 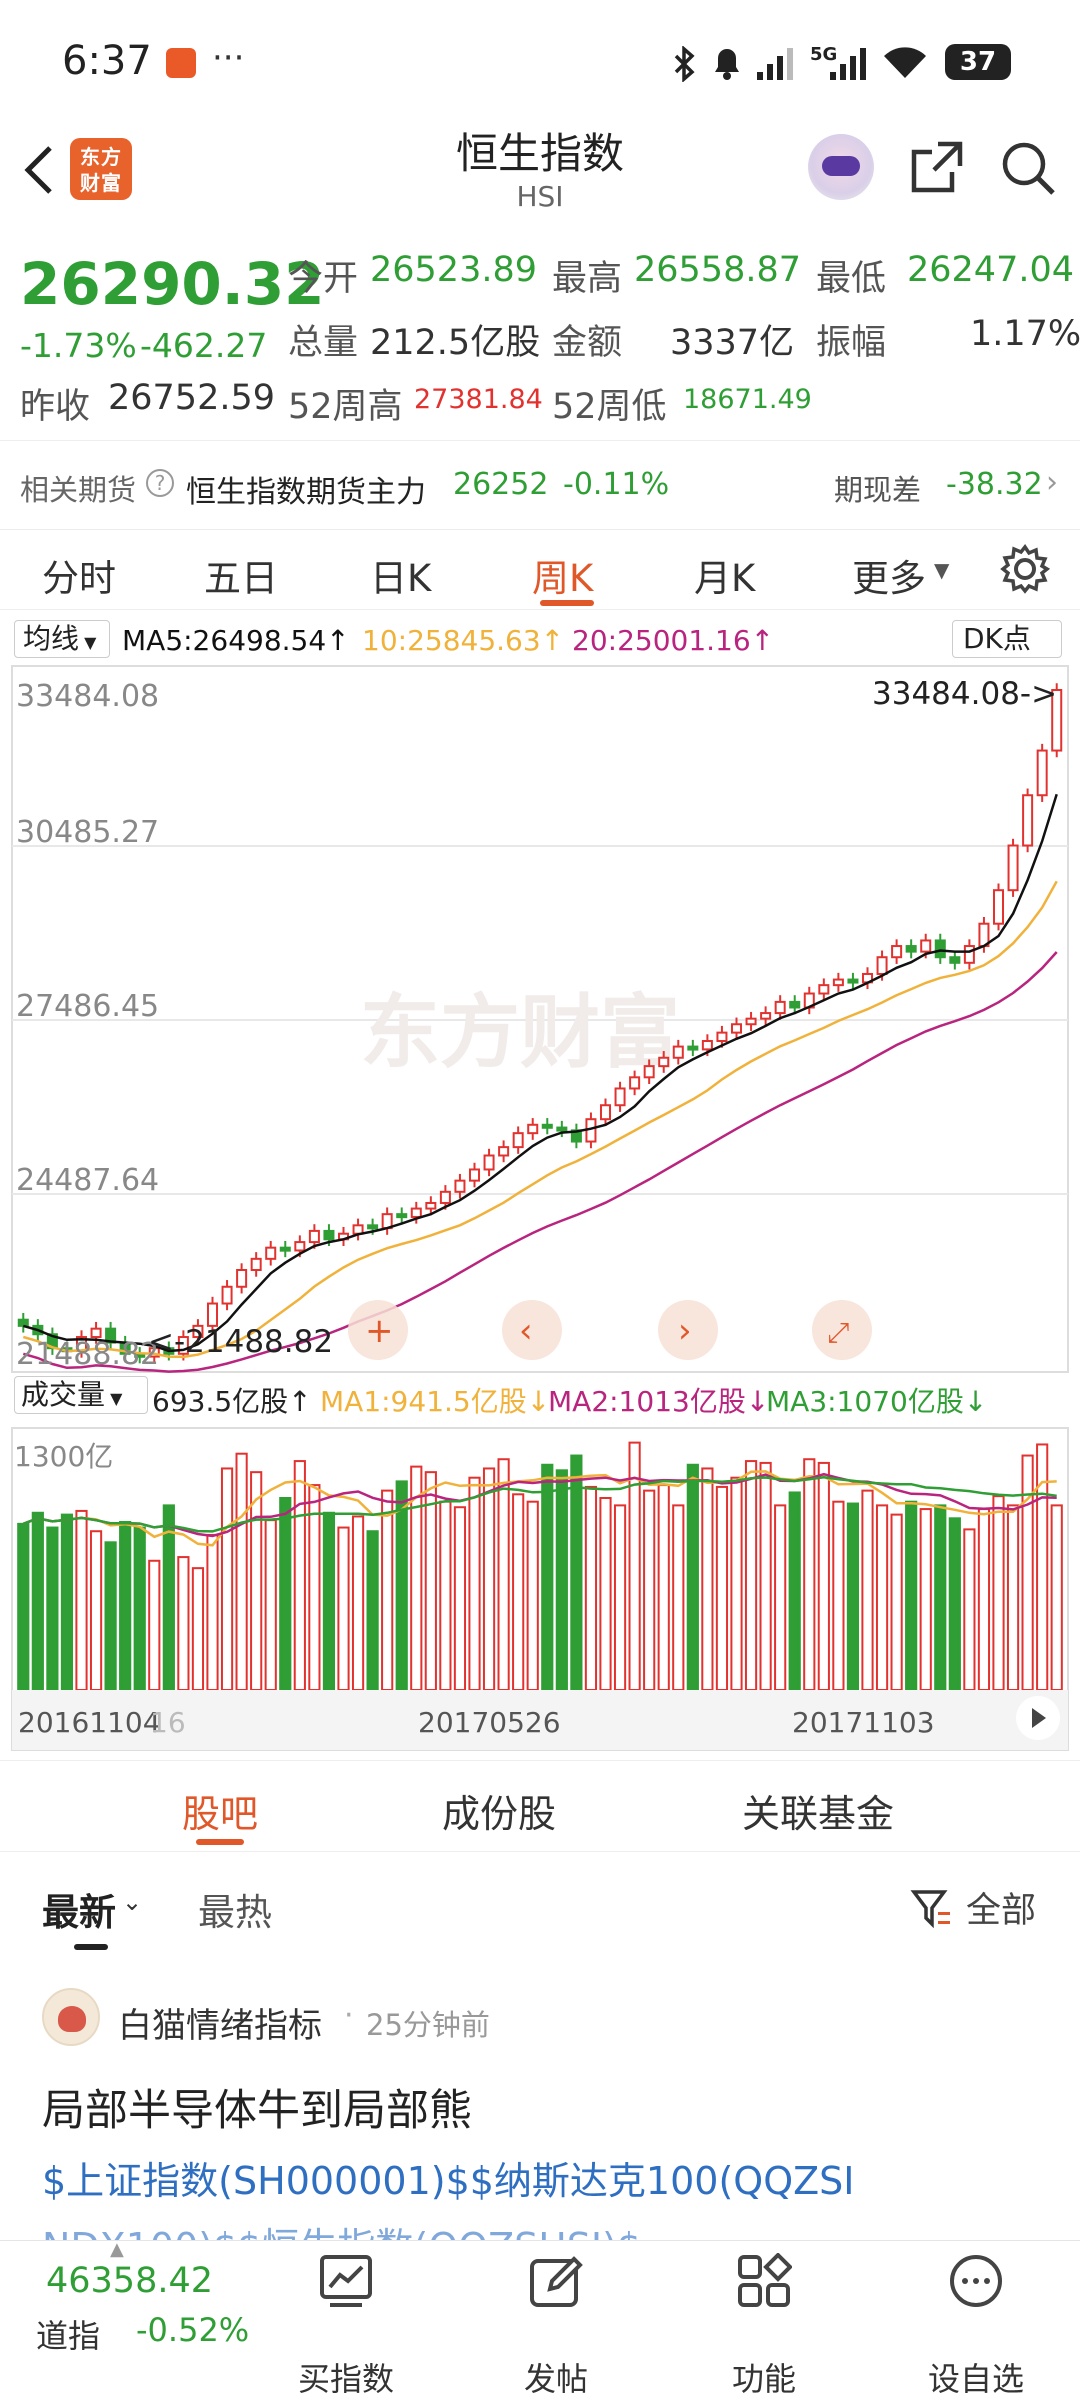 What do you see at coordinates (79, 1912) in the screenshot?
I see `sort-latest: 最新` at bounding box center [79, 1912].